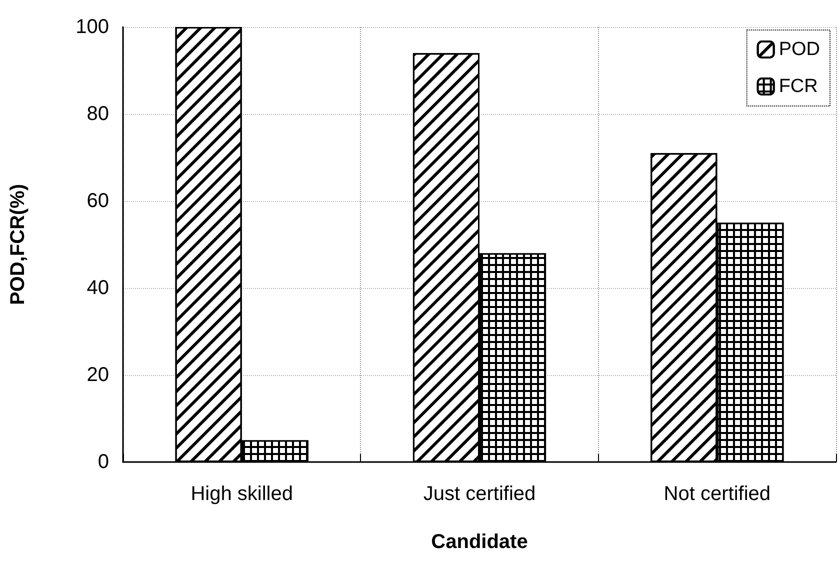 This screenshot has width=838, height=562. I want to click on legend-label: POD, so click(799, 49).